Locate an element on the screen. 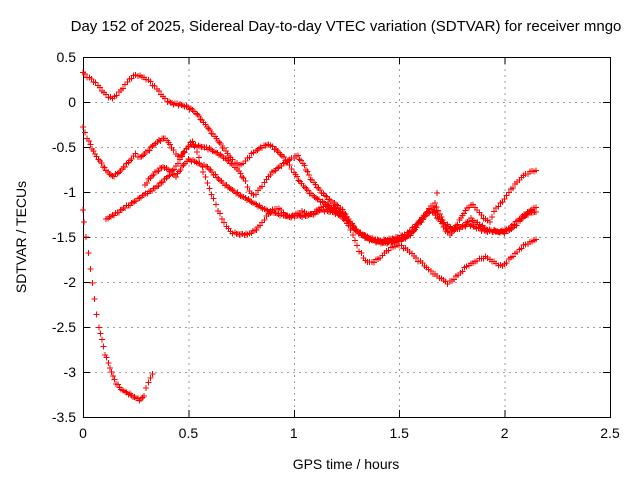 This screenshot has width=640, height=480. y-tick-label: -1 is located at coordinates (69, 192).